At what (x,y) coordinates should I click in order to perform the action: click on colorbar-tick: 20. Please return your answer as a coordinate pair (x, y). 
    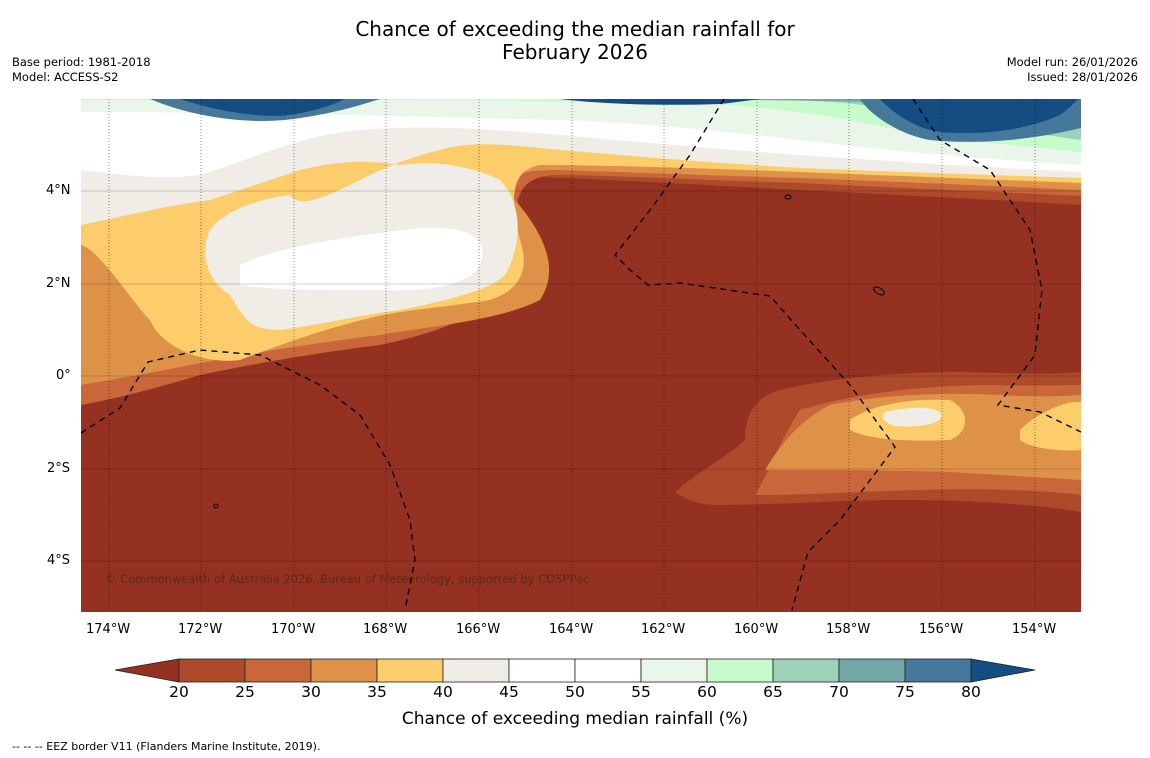
    Looking at the image, I should click on (179, 692).